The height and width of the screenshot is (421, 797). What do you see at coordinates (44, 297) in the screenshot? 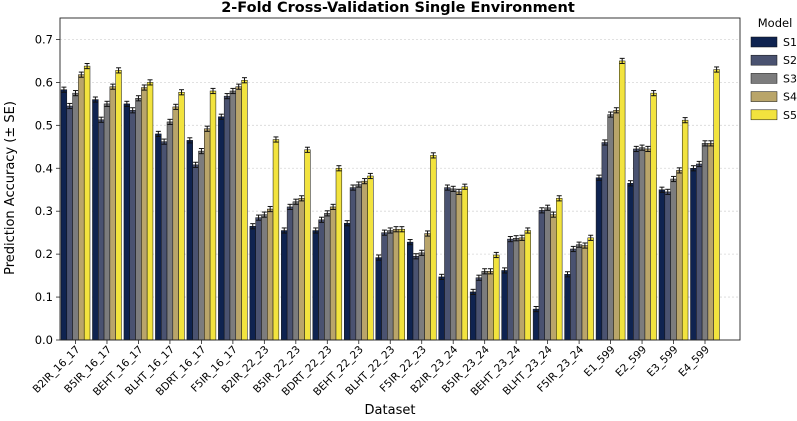
I see `y-tick-label: 0.1` at bounding box center [44, 297].